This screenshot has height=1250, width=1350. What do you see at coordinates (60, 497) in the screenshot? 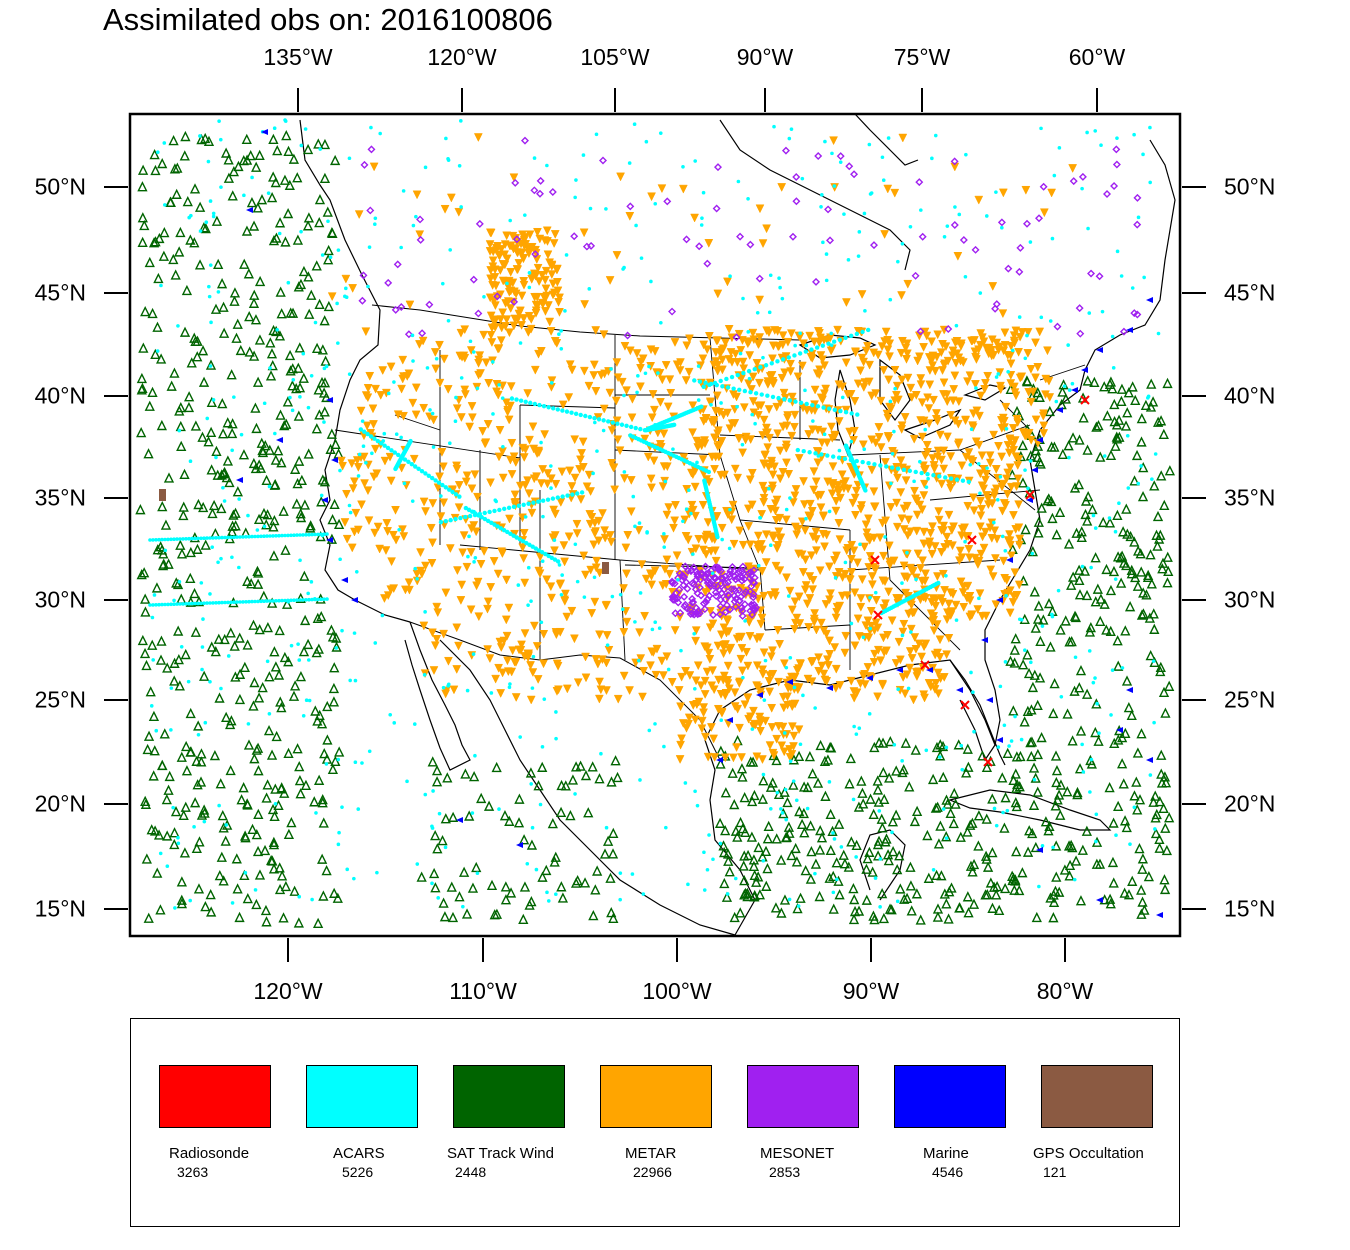
I see `left-lat-label: 35°N` at bounding box center [60, 497].